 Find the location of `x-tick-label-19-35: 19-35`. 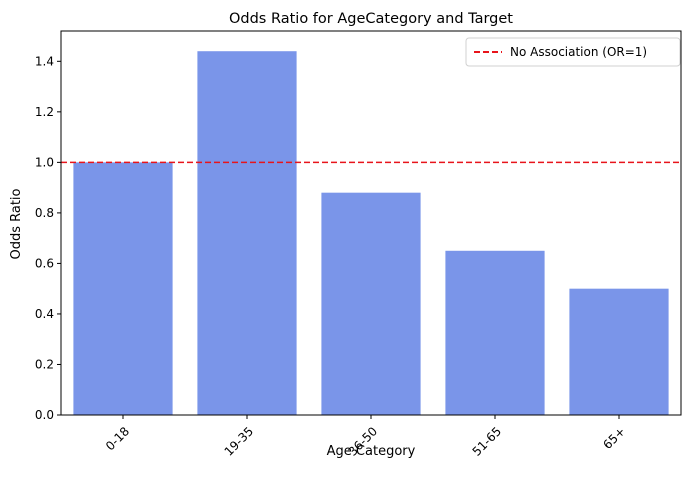

x-tick-label-19-35: 19-35 is located at coordinates (239, 441).